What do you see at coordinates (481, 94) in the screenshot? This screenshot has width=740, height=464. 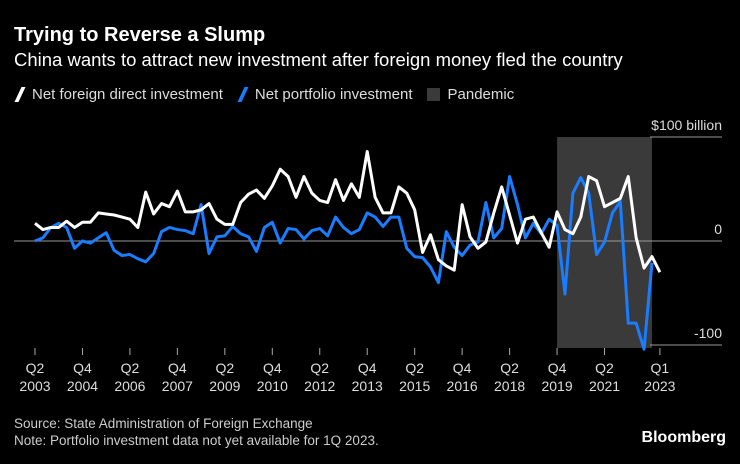 I see `legend-pandemic-label: Pandemic` at bounding box center [481, 94].